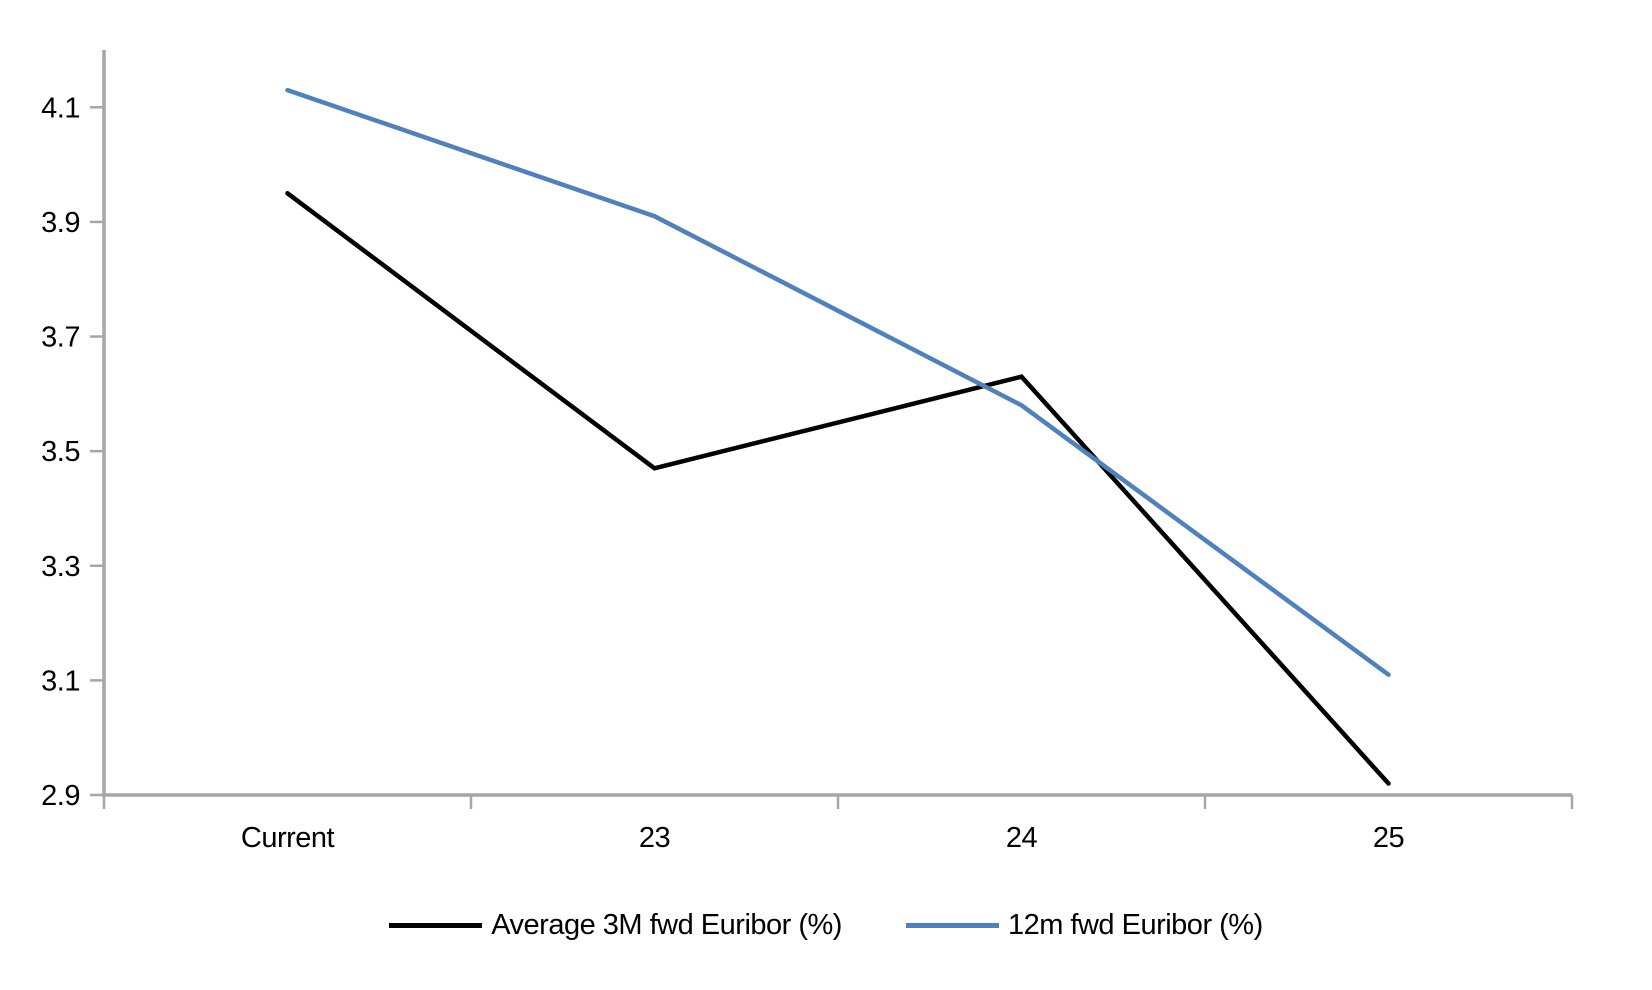 The height and width of the screenshot is (990, 1652). I want to click on y-axis-label: 3.5, so click(60, 452).